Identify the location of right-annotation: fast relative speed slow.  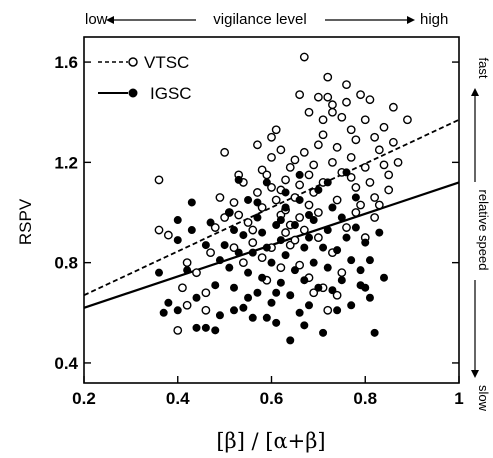
(481, 235).